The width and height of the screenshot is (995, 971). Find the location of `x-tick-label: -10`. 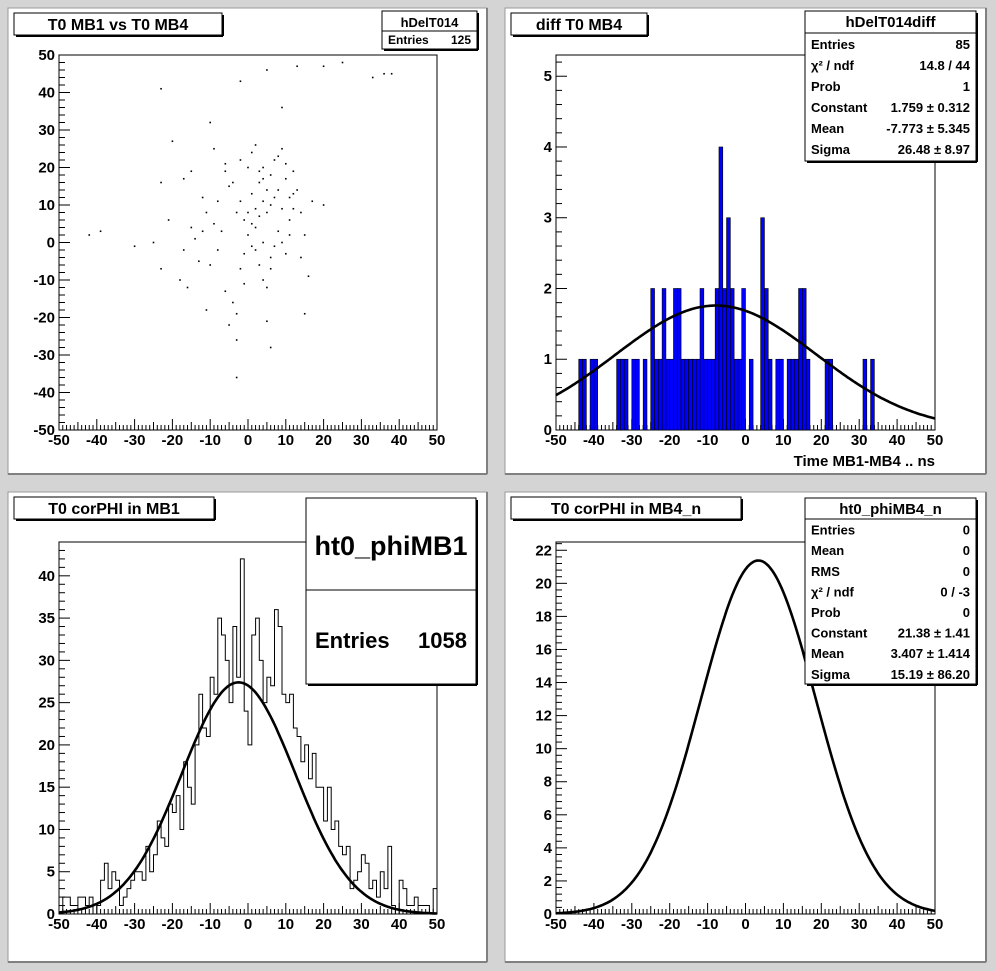

x-tick-label: -10 is located at coordinates (708, 924).